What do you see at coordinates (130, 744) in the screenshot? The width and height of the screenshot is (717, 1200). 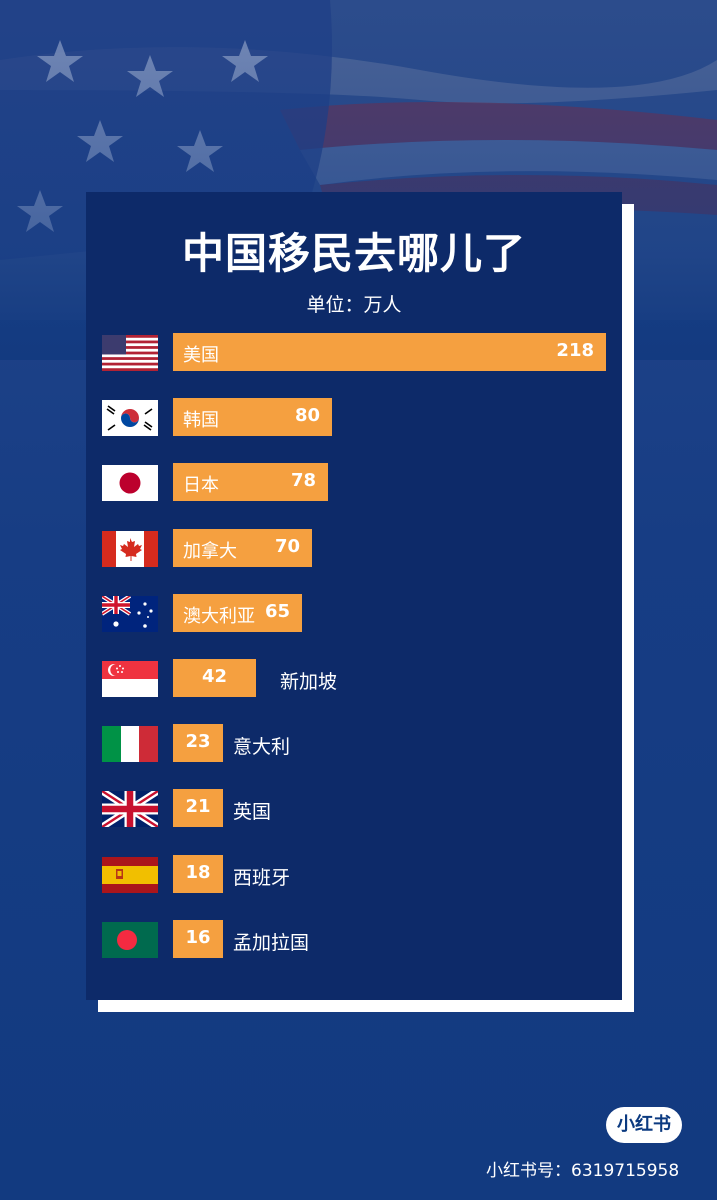 I see `it-flag-icon` at bounding box center [130, 744].